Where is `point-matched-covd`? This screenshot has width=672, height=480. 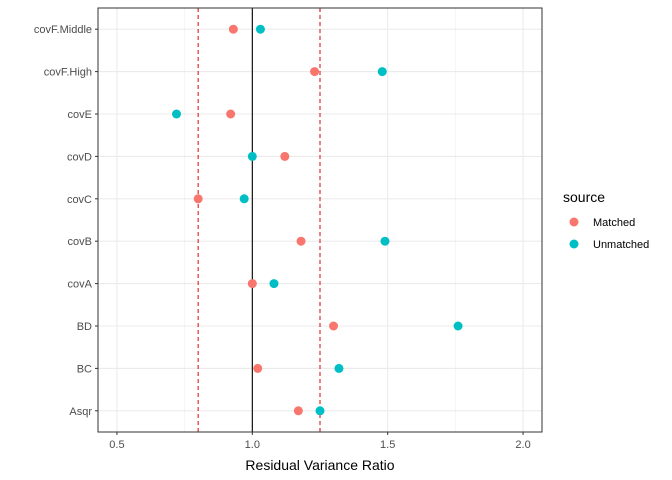 point-matched-covd is located at coordinates (285, 156).